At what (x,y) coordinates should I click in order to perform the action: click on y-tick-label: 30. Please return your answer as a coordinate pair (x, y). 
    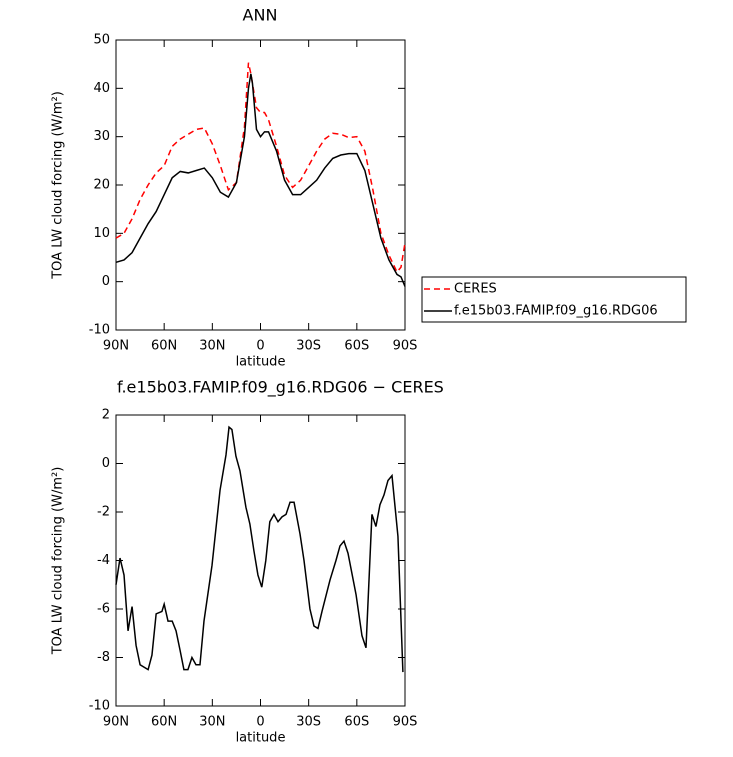
    Looking at the image, I should click on (101, 136).